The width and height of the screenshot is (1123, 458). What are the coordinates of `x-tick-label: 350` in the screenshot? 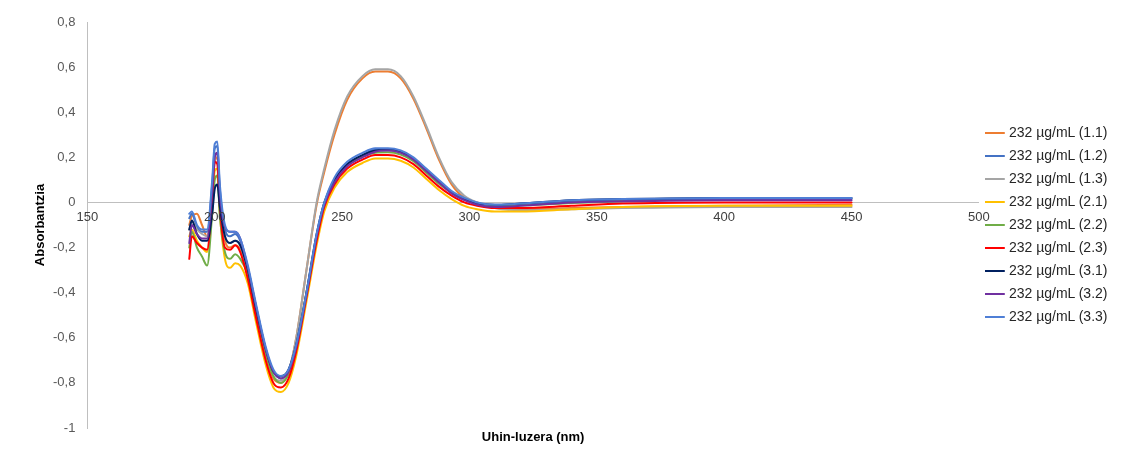 It's located at (596, 216).